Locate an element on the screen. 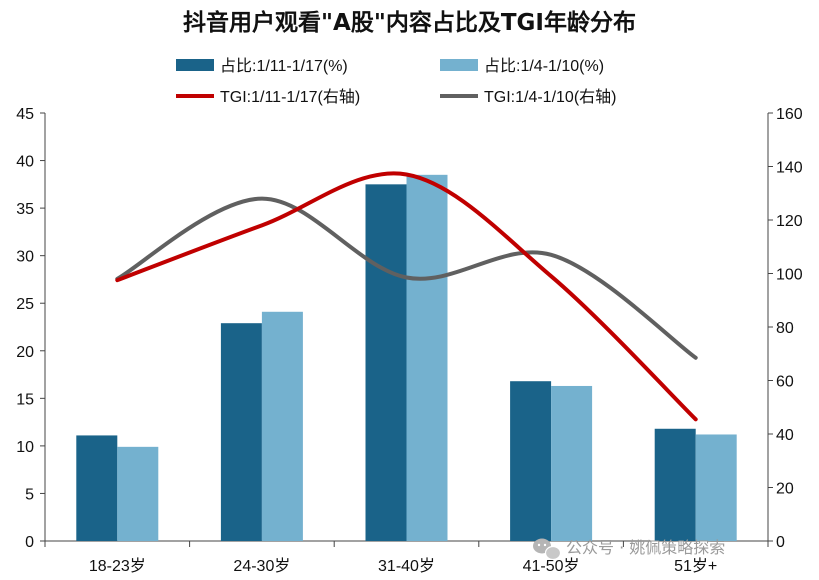 The image size is (819, 580). watermark-text: 公众号 · 姚佩策略探索 is located at coordinates (645, 547).